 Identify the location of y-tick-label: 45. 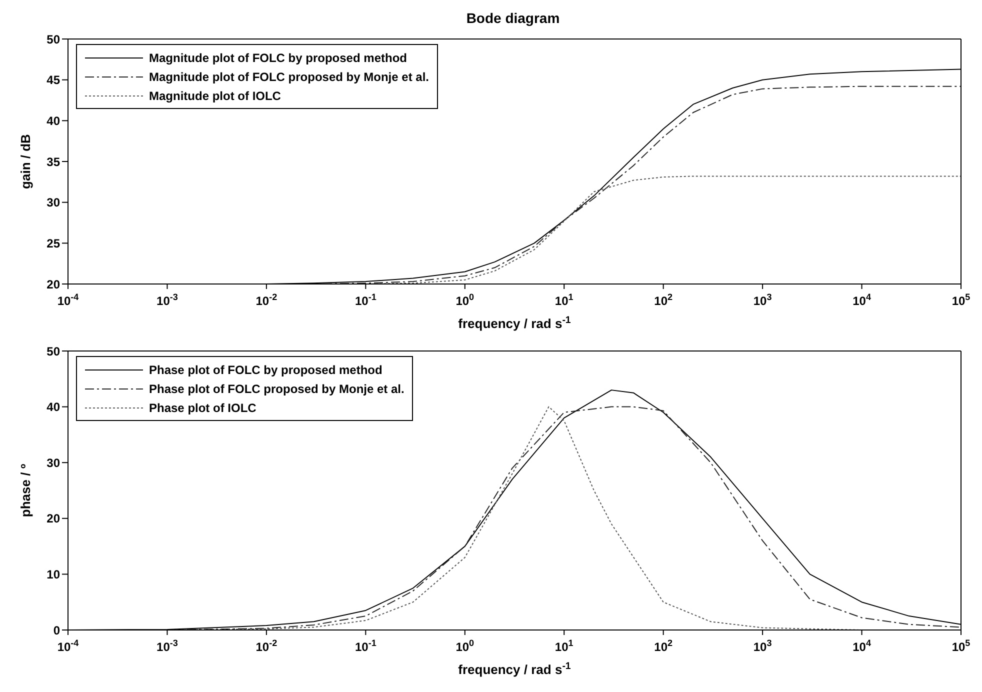
(53, 80).